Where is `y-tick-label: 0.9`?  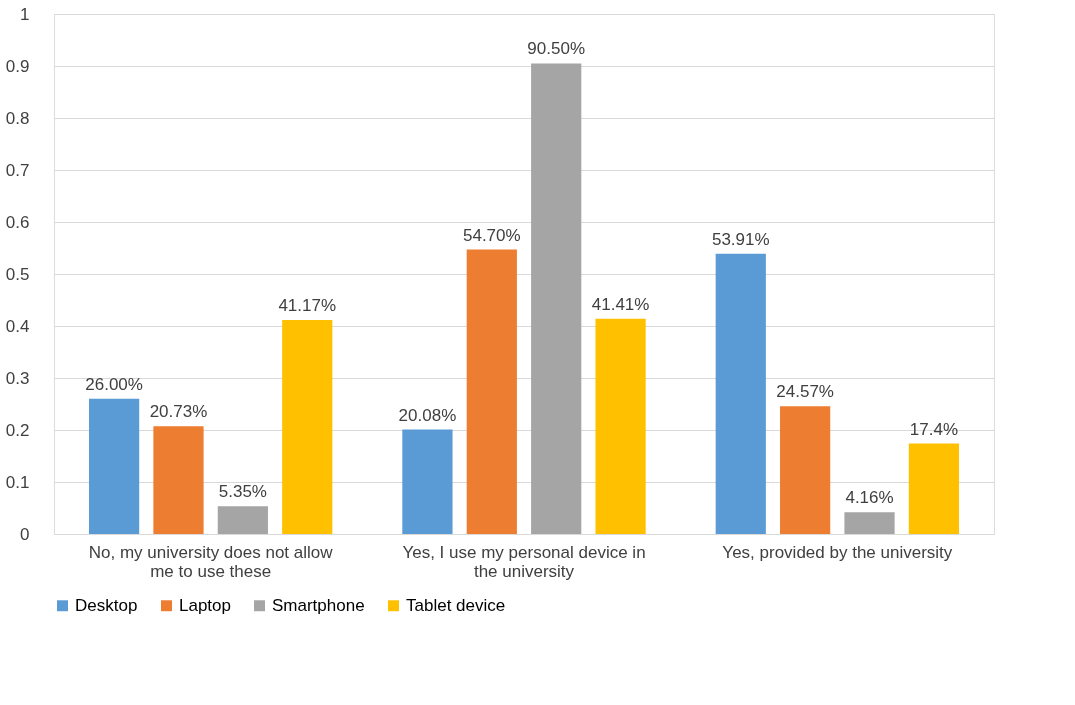
y-tick-label: 0.9 is located at coordinates (17, 66).